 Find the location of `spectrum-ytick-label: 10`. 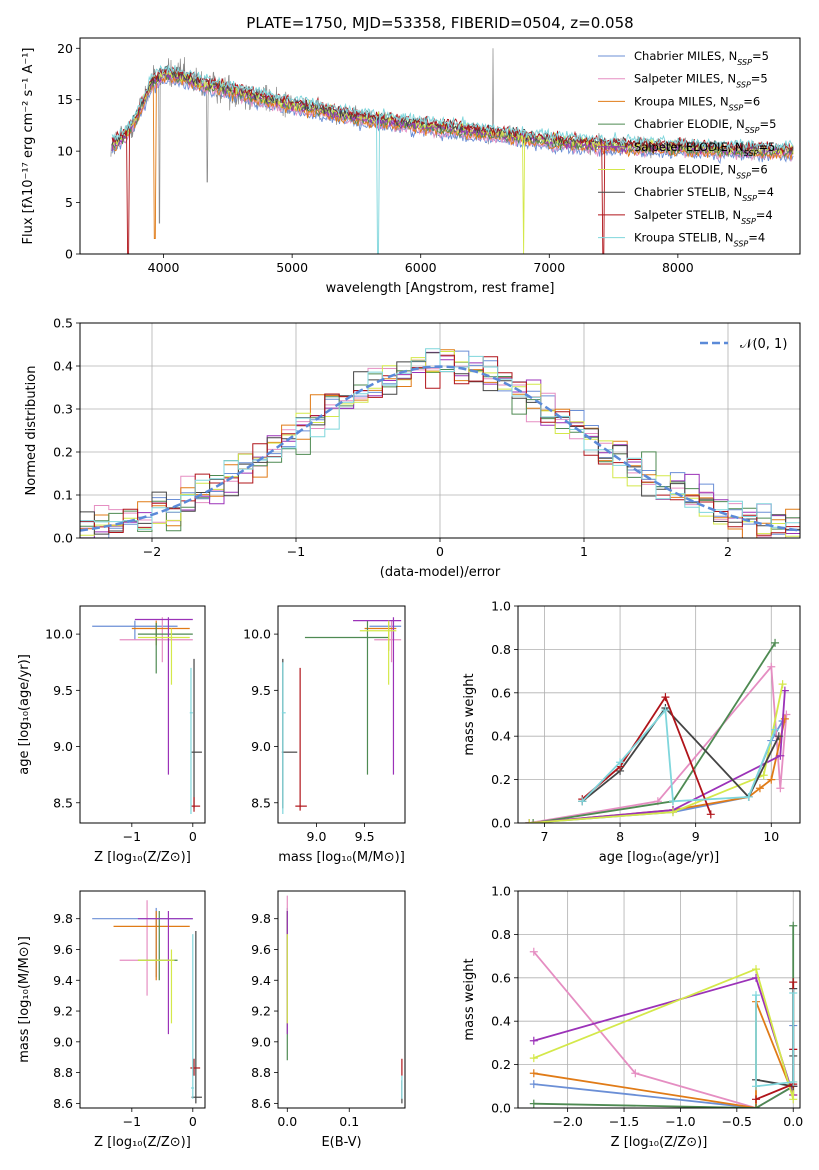

spectrum-ytick-label: 10 is located at coordinates (65, 151).